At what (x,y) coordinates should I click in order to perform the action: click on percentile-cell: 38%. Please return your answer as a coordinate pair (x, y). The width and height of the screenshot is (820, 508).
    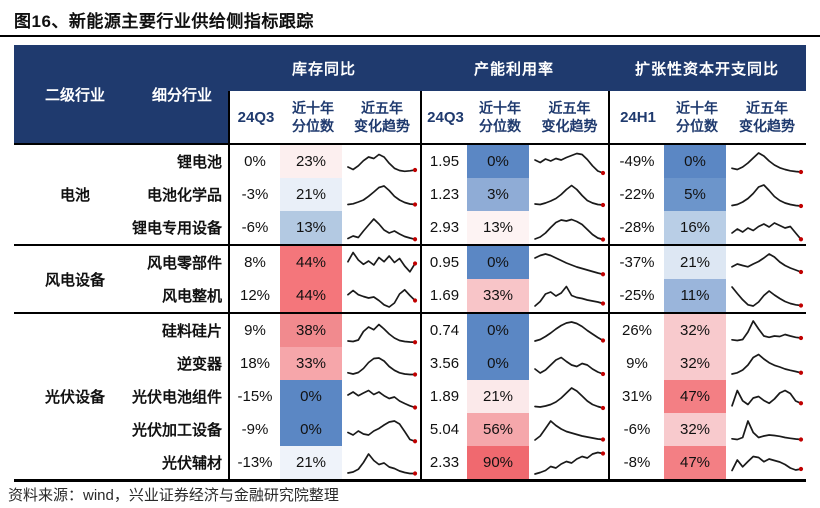
    Looking at the image, I should click on (311, 330).